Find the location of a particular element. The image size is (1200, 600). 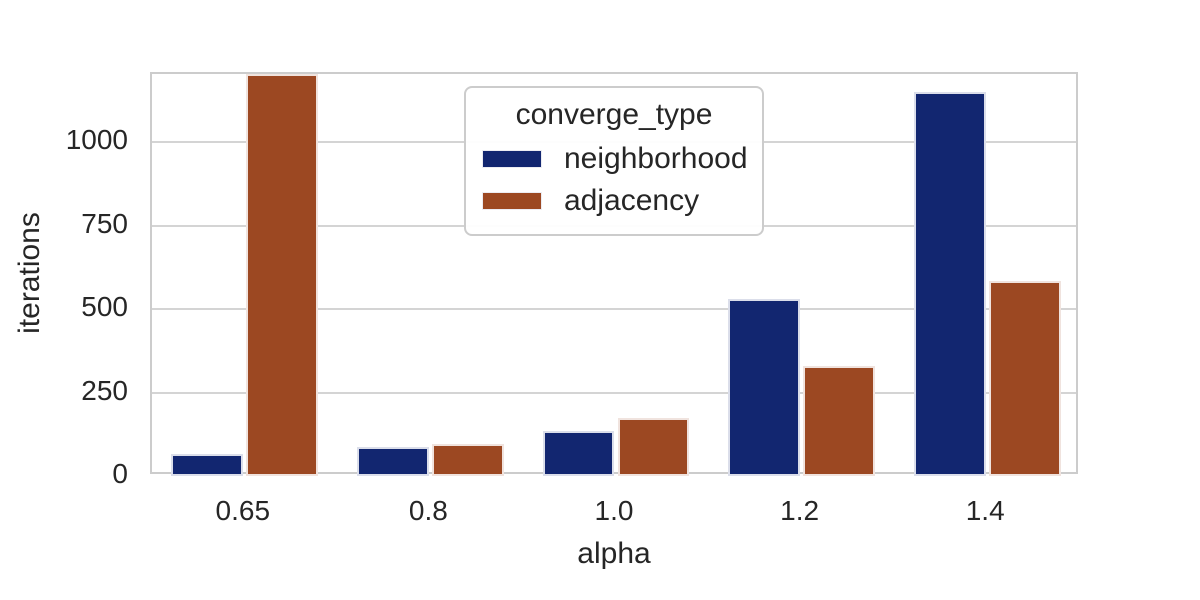

bar-adjacency-1.4 is located at coordinates (1024, 378).